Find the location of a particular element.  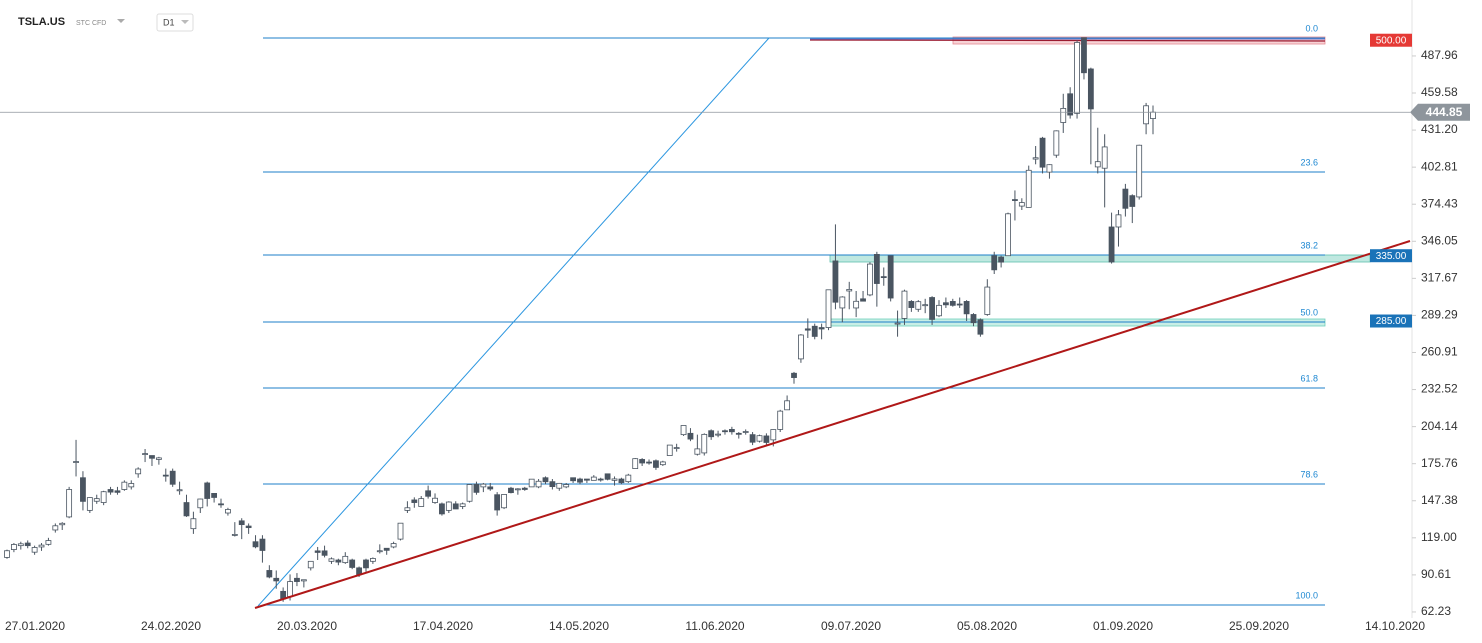

resistance-line is located at coordinates (1067, 40).